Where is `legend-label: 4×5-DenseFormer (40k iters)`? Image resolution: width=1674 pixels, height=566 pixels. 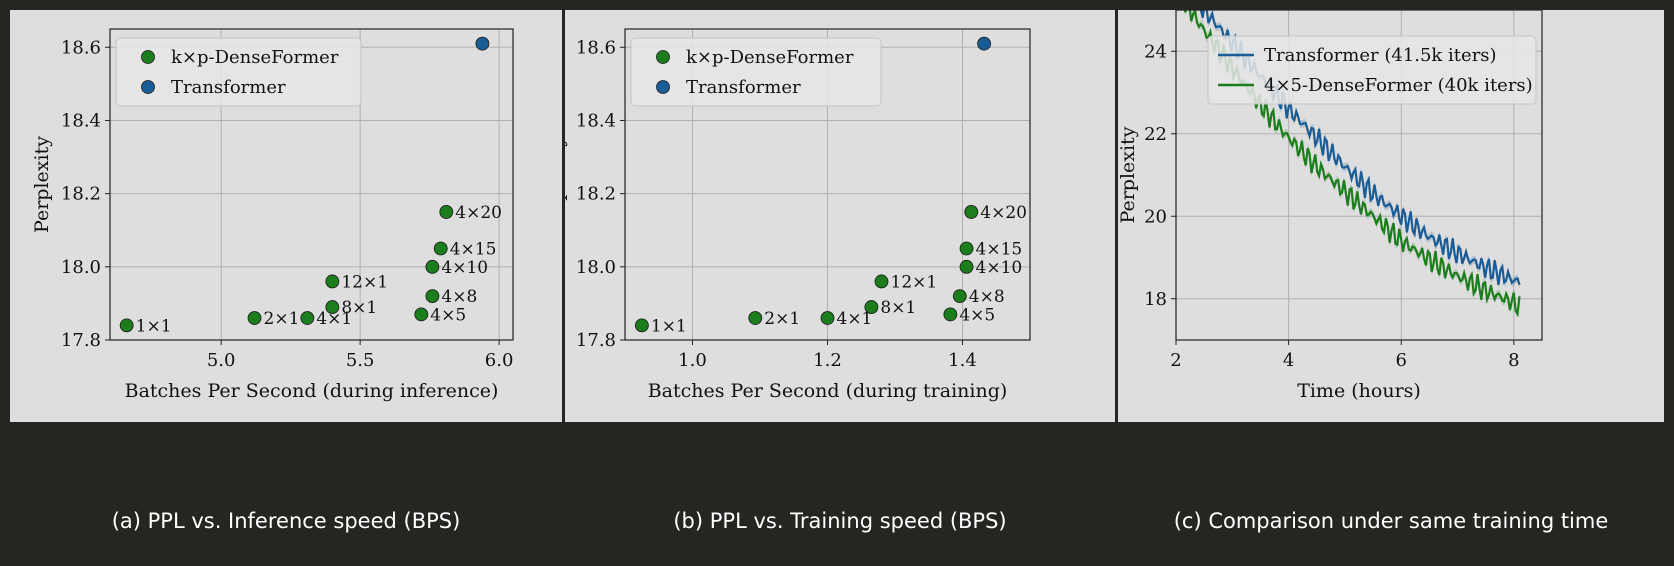 legend-label: 4×5-DenseFormer (40k iters) is located at coordinates (1398, 85).